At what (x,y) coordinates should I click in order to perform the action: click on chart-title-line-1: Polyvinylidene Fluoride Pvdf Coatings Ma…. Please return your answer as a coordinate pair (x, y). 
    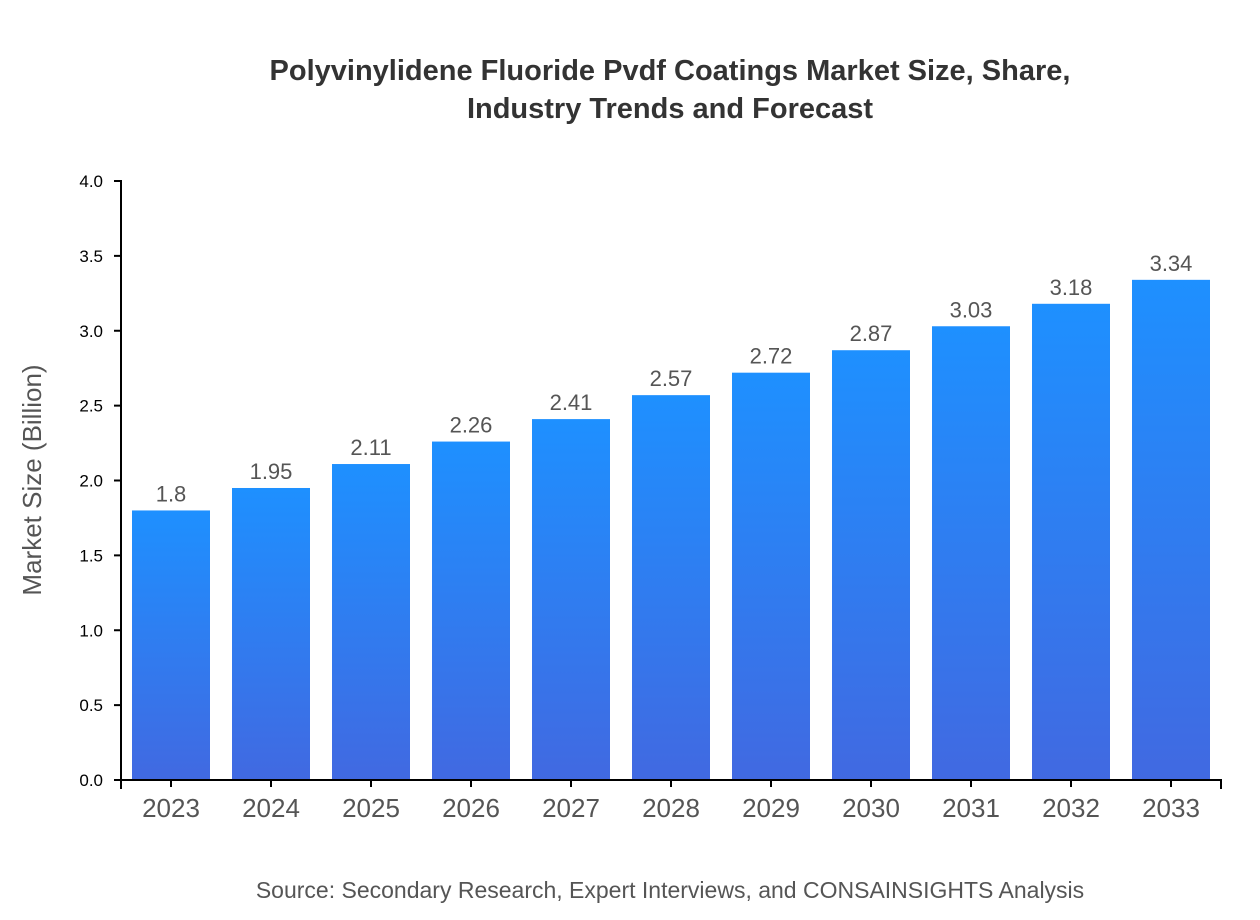
    Looking at the image, I should click on (670, 71).